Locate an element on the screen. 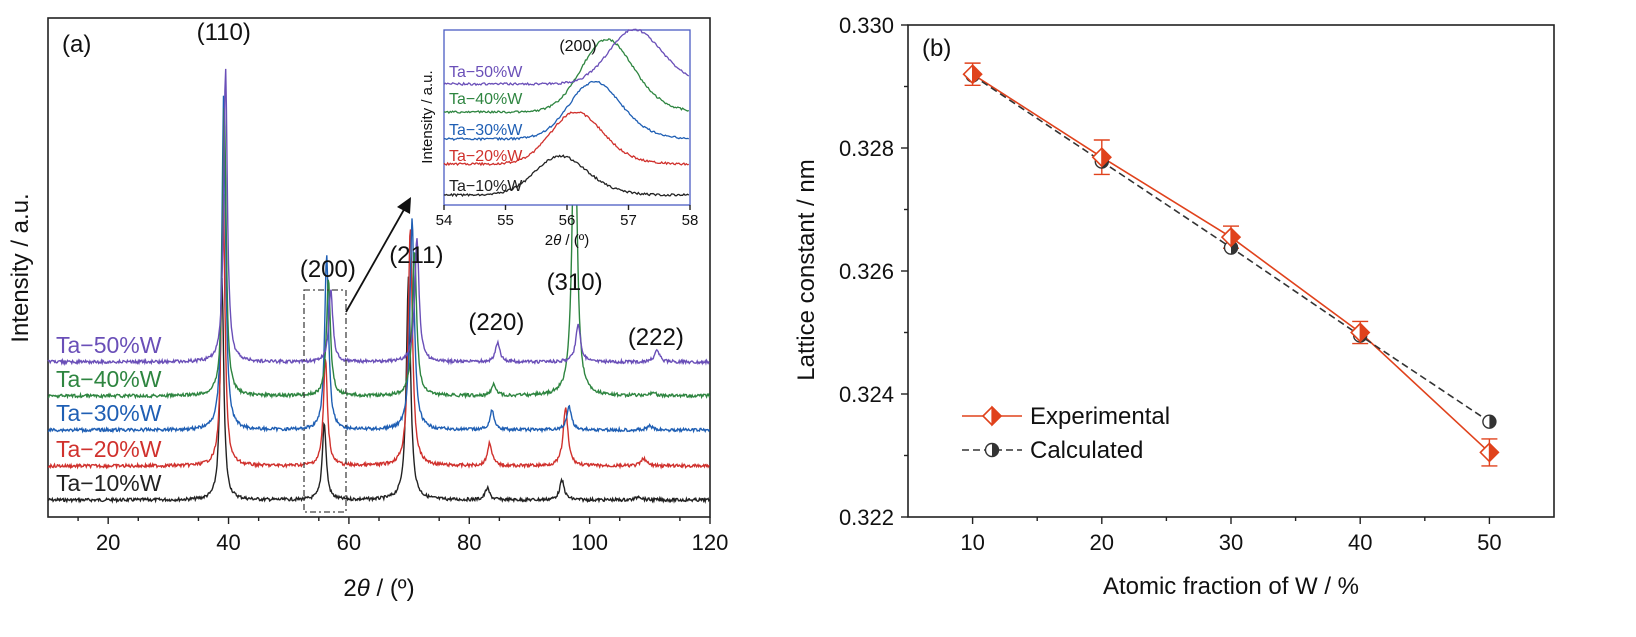  inset-series-labels: Ta−10%W Ta−20%W Ta−30%W Ta−40%W Ta−50%W is located at coordinates (486, 129).